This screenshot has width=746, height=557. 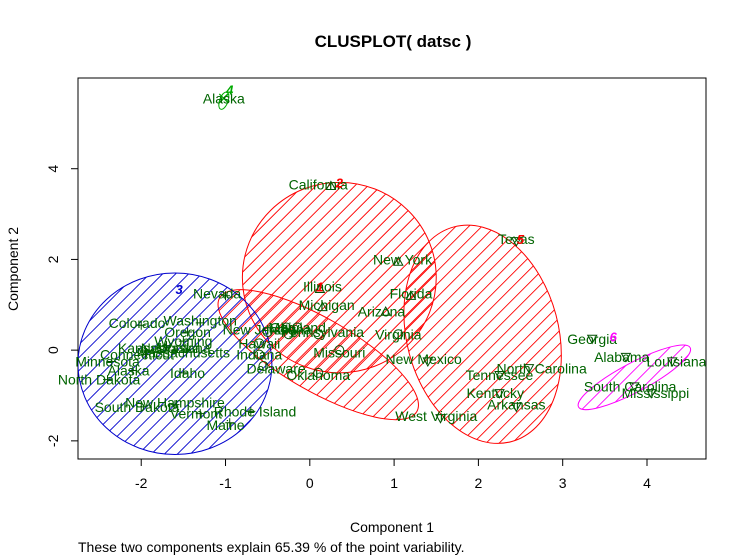 What do you see at coordinates (392, 527) in the screenshot?
I see `x-axis-label: Component 1` at bounding box center [392, 527].